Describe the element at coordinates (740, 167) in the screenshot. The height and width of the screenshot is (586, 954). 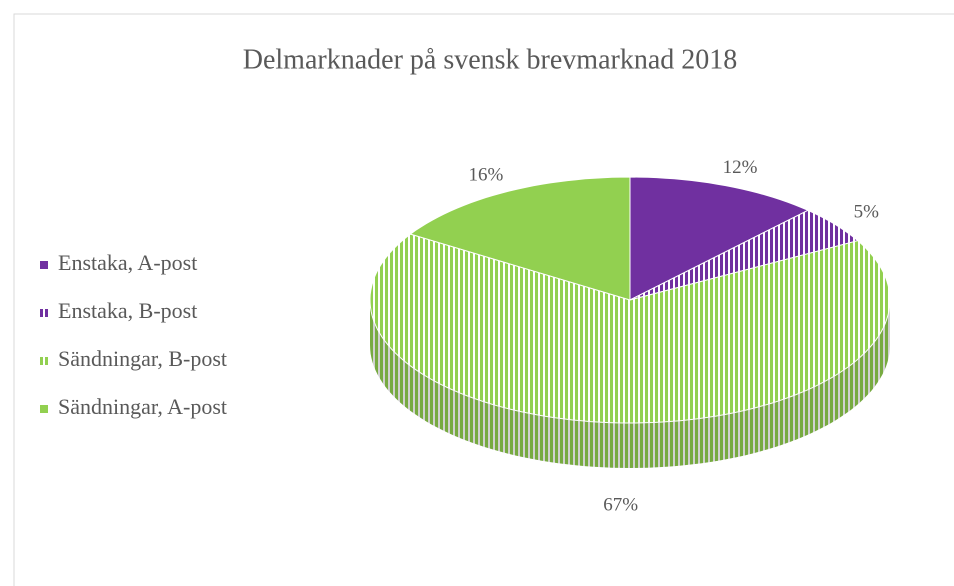
I see `data-label: 12%` at that location.